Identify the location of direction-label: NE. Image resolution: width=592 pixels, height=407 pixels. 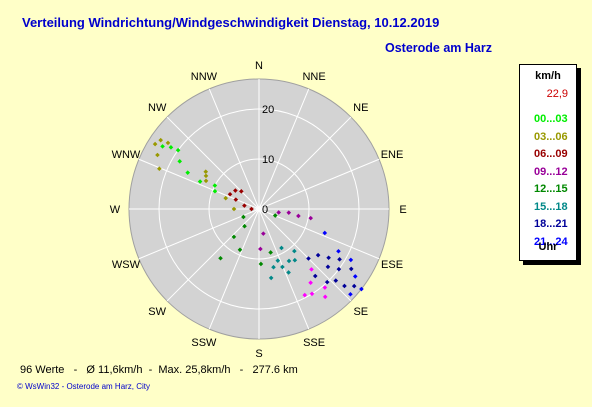
(360, 108).